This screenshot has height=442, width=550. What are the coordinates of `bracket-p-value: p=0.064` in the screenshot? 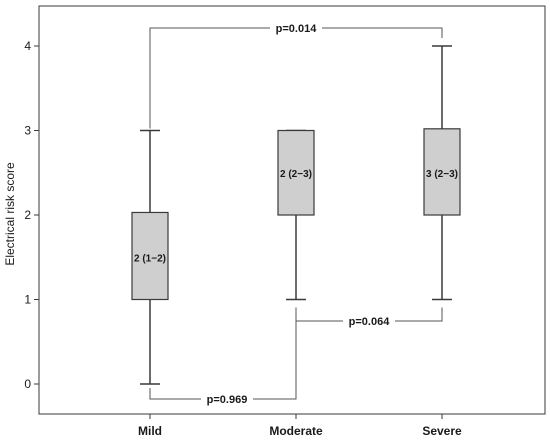 It's located at (370, 322).